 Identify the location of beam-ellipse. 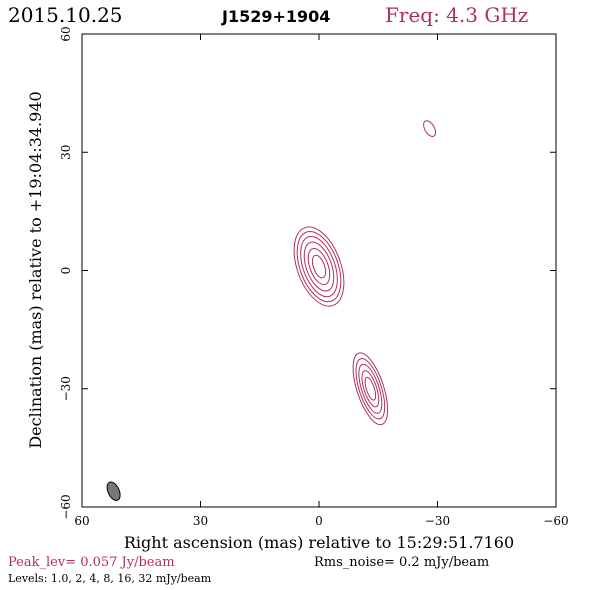
(113, 491).